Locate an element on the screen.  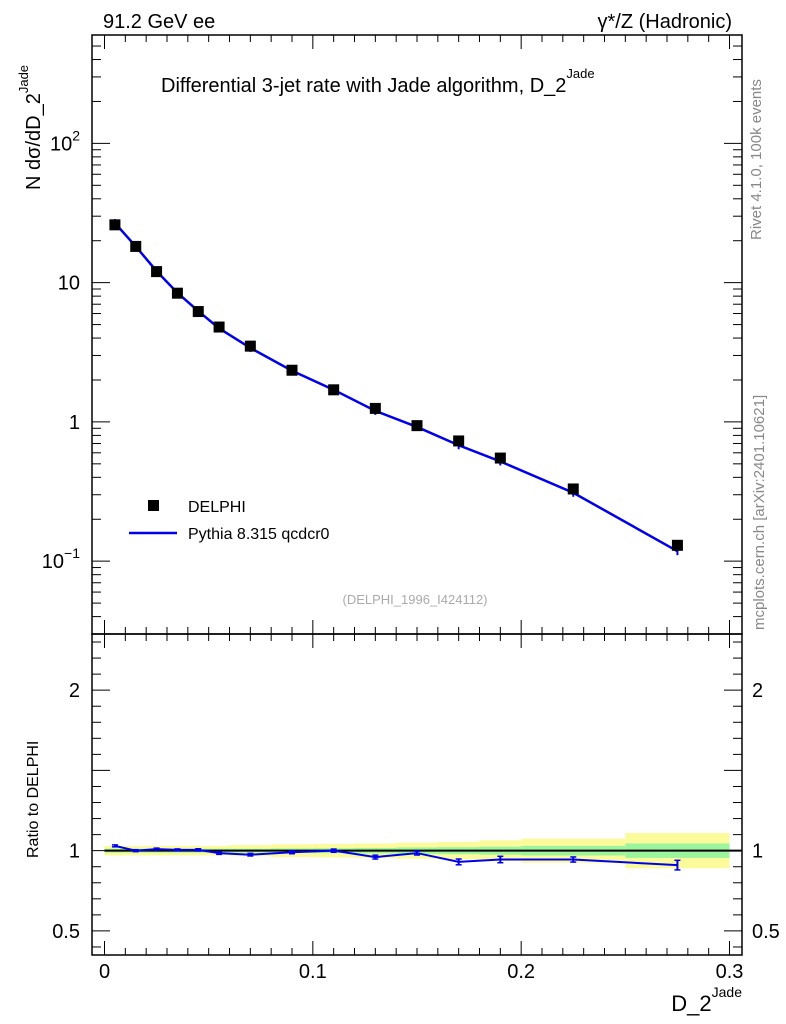
legend-marker-delphi is located at coordinates (153, 505).